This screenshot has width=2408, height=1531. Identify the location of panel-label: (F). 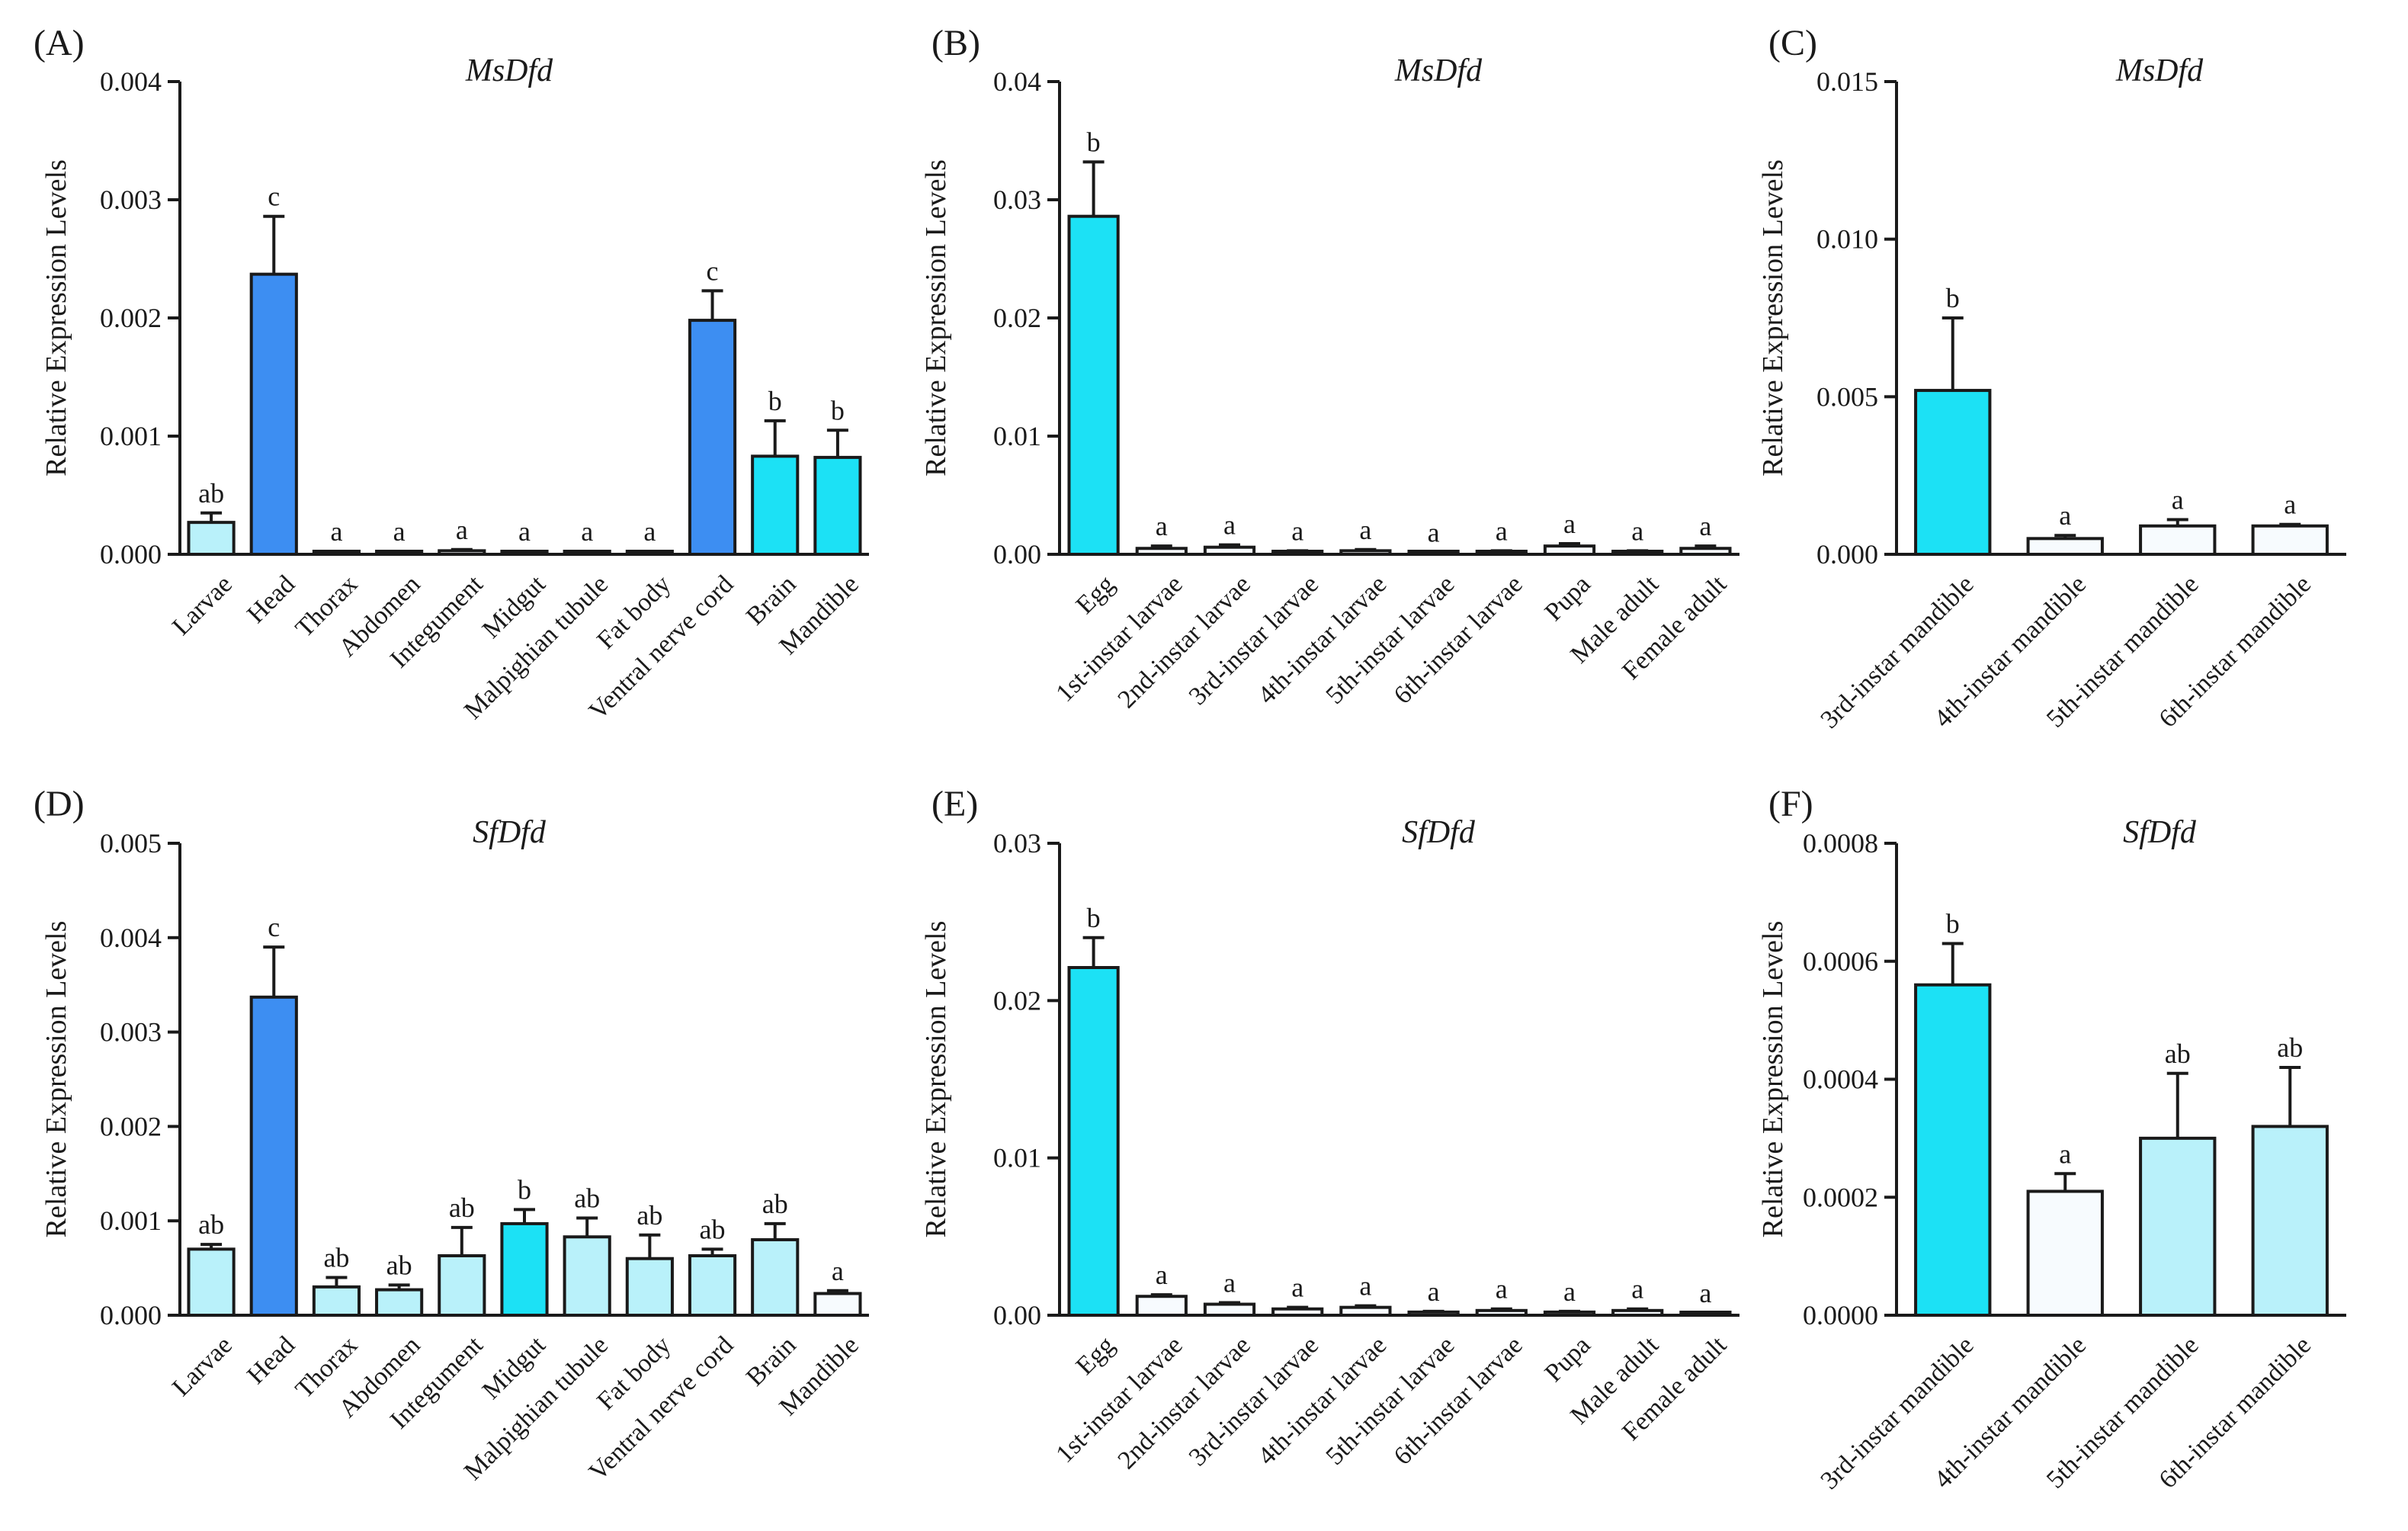
(1790, 804).